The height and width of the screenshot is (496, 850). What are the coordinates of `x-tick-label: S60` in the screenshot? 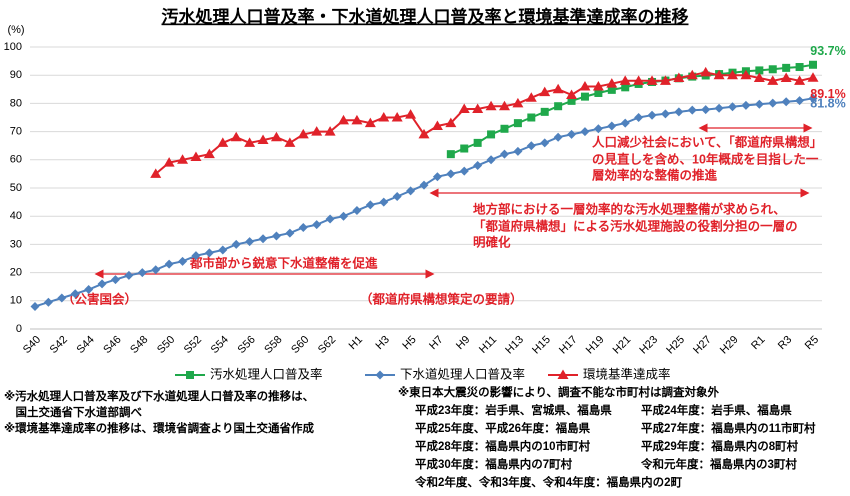 It's located at (300, 345).